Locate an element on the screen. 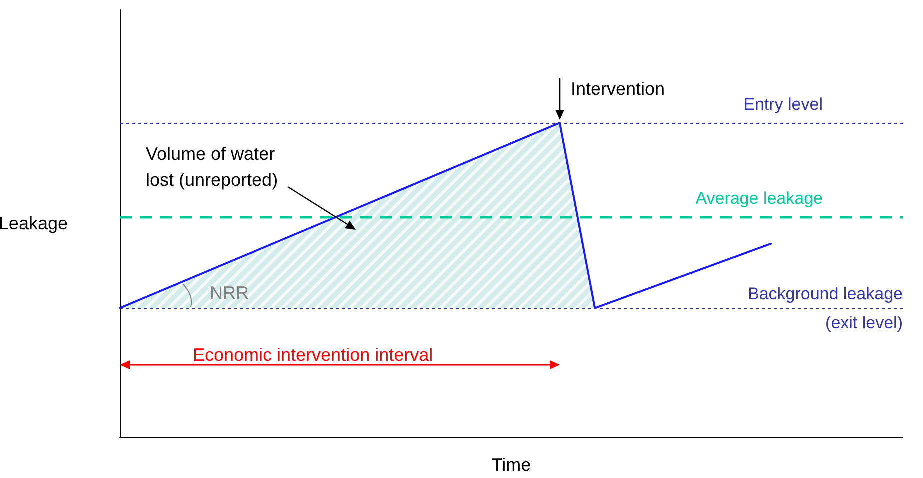  annotation: NRR is located at coordinates (229, 293).